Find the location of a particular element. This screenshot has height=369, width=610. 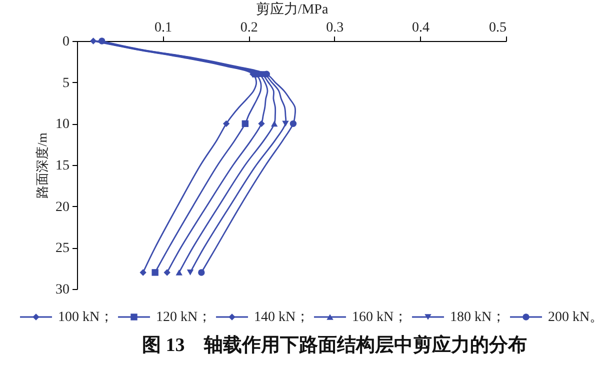

x-axis-title: 剪应力/MPa is located at coordinates (292, 10).